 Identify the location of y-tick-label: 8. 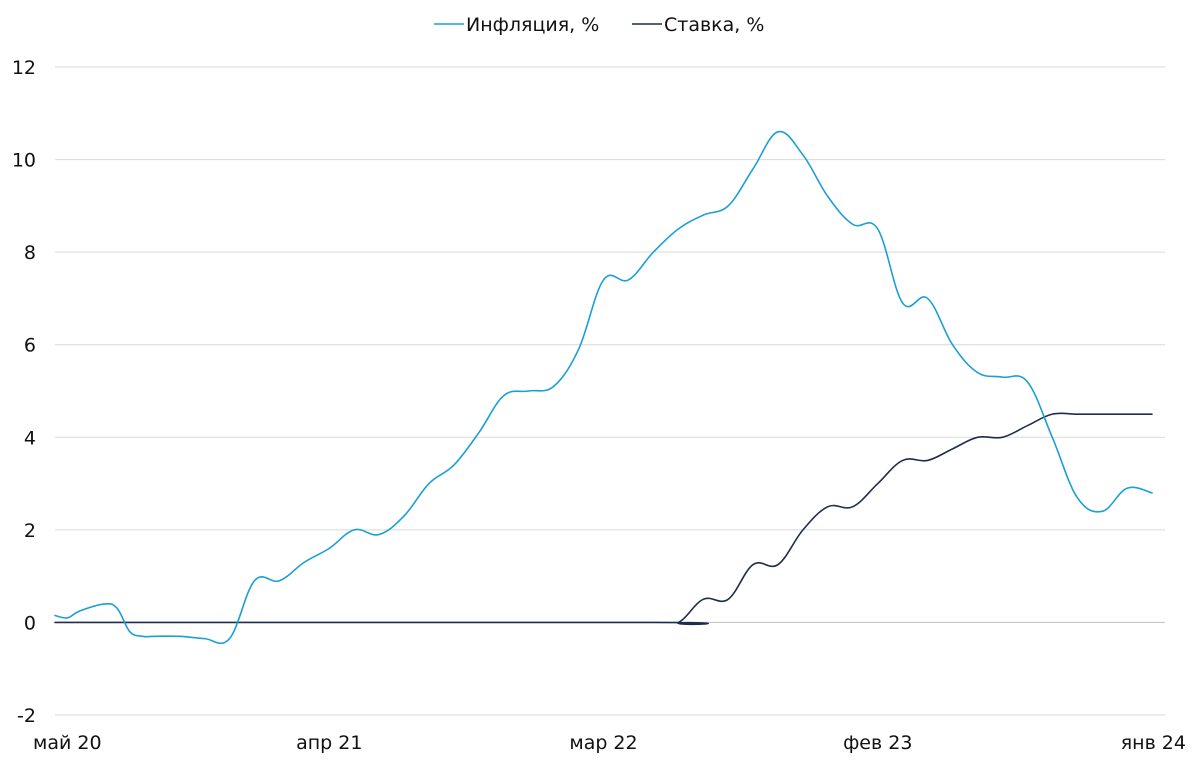
(30, 253).